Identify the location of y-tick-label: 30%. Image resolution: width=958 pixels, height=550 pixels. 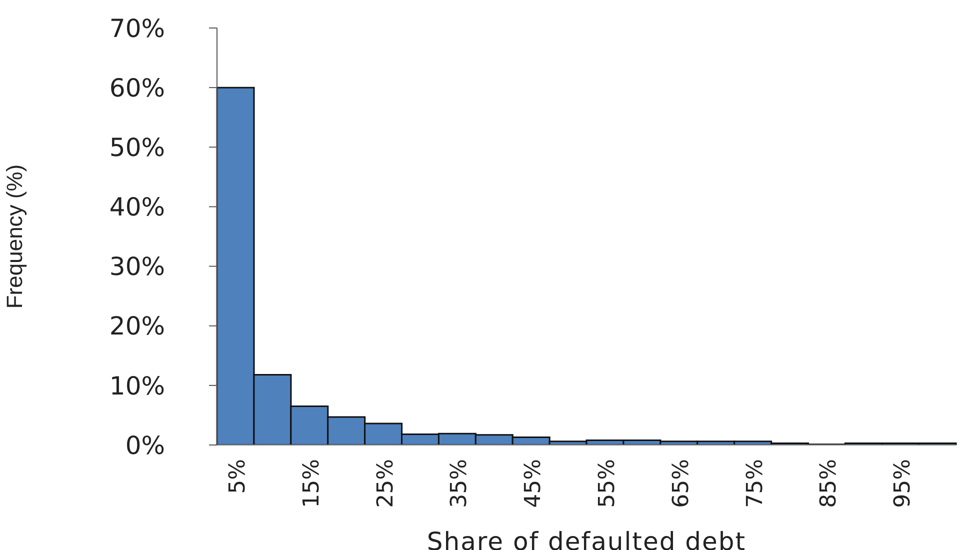
(137, 267).